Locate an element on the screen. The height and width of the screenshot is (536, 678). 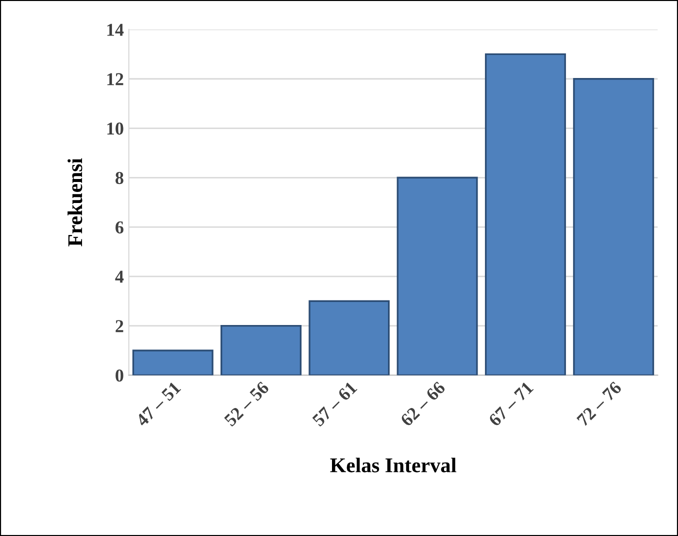
y-tick-label: 10 is located at coordinates (115, 128).